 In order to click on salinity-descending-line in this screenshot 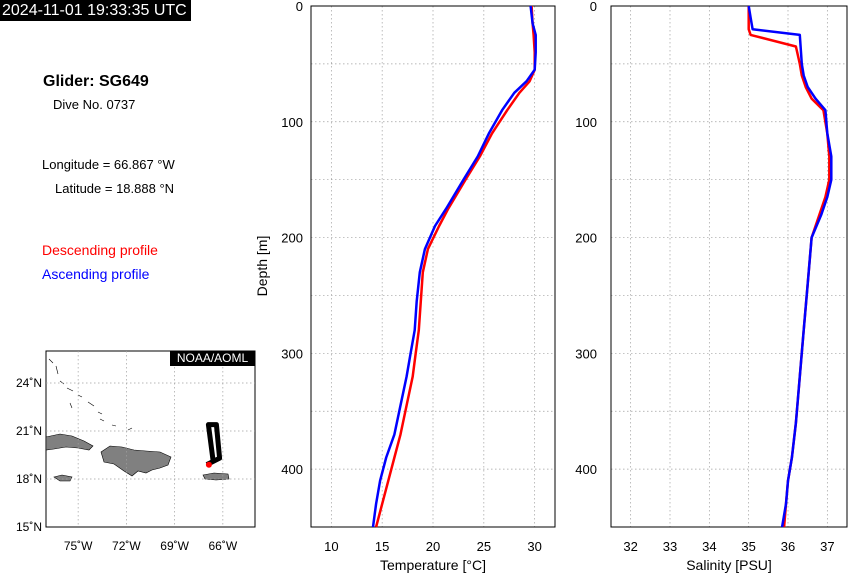, I will do `click(789, 267)`.